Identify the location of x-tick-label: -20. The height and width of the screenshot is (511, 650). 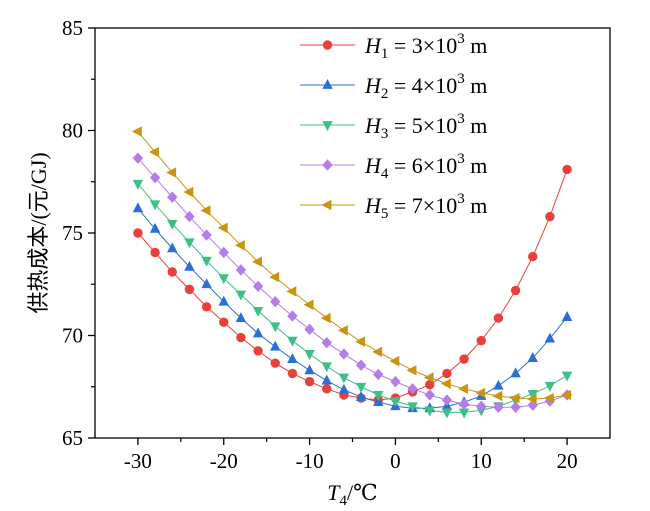
(224, 461).